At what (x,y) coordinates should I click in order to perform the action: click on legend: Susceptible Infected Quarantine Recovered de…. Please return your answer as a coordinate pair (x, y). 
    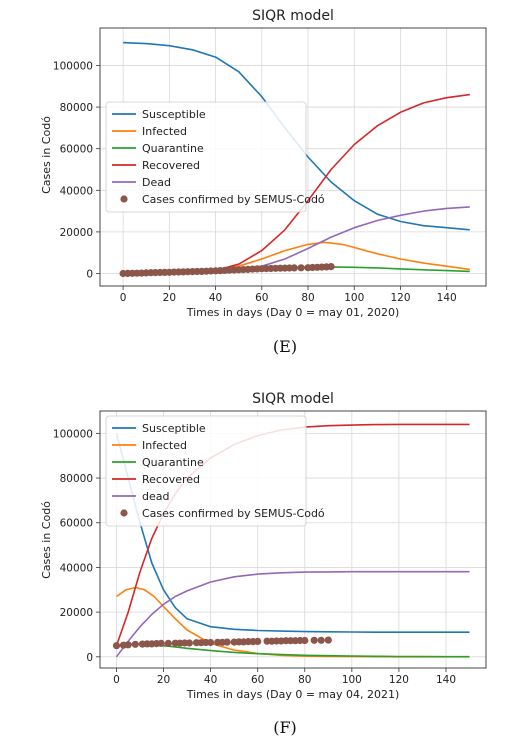
    Looking at the image, I should click on (215, 471).